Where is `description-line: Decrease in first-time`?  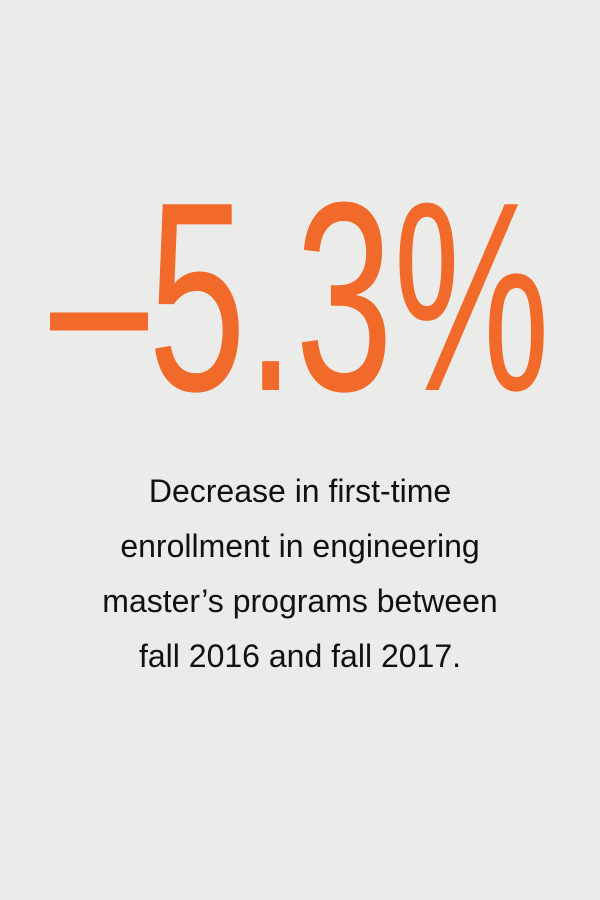
description-line: Decrease in first-time is located at coordinates (300, 491).